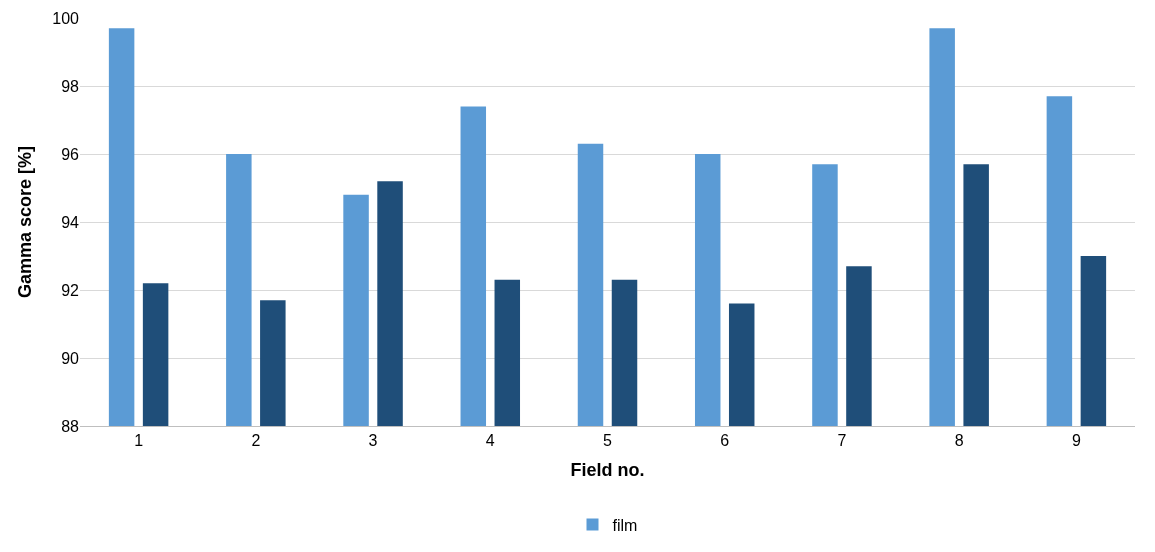 The image size is (1155, 552). Describe the element at coordinates (70, 154) in the screenshot. I see `y-tick-label: 96` at that location.